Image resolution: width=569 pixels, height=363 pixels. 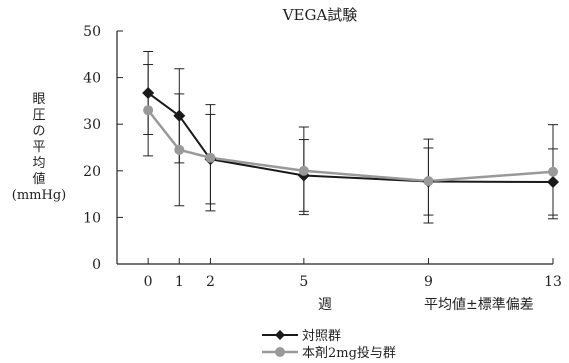 What do you see at coordinates (280, 334) in the screenshot?
I see `legend-swatch-diamond-icon` at bounding box center [280, 334].